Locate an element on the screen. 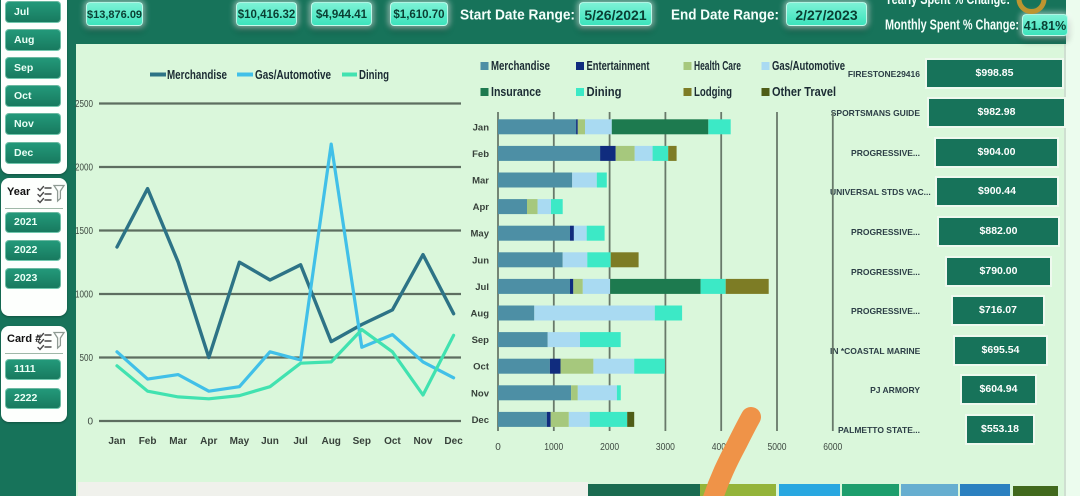  svg-text: 4000 is located at coordinates (721, 447).